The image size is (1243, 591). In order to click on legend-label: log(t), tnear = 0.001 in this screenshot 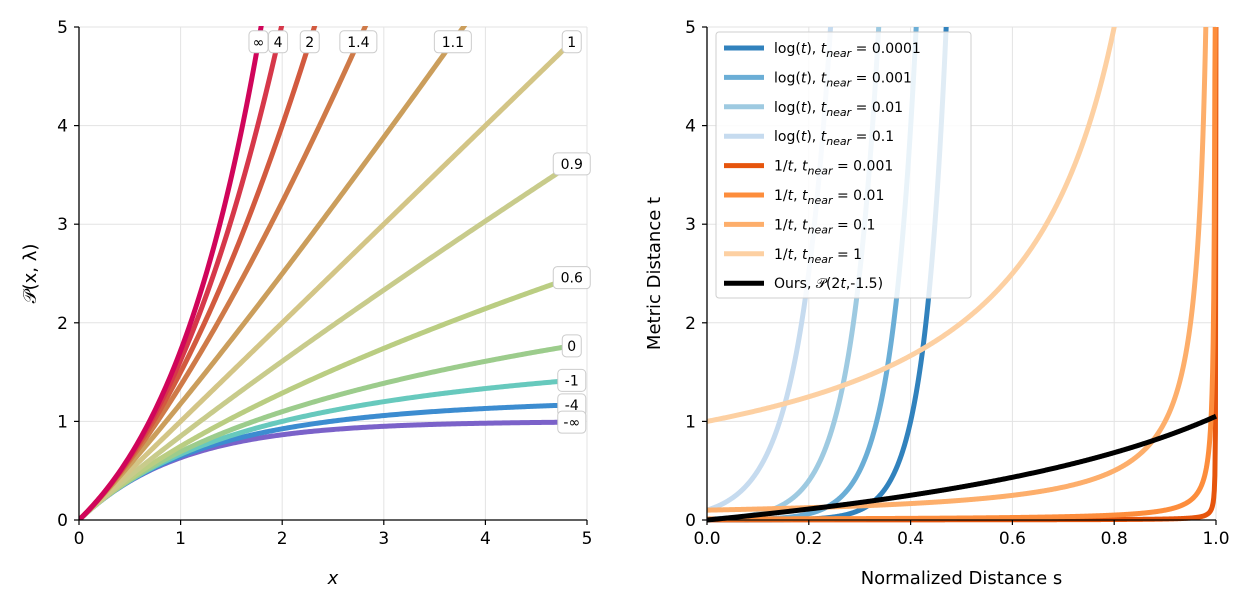, I will do `click(843, 79)`.